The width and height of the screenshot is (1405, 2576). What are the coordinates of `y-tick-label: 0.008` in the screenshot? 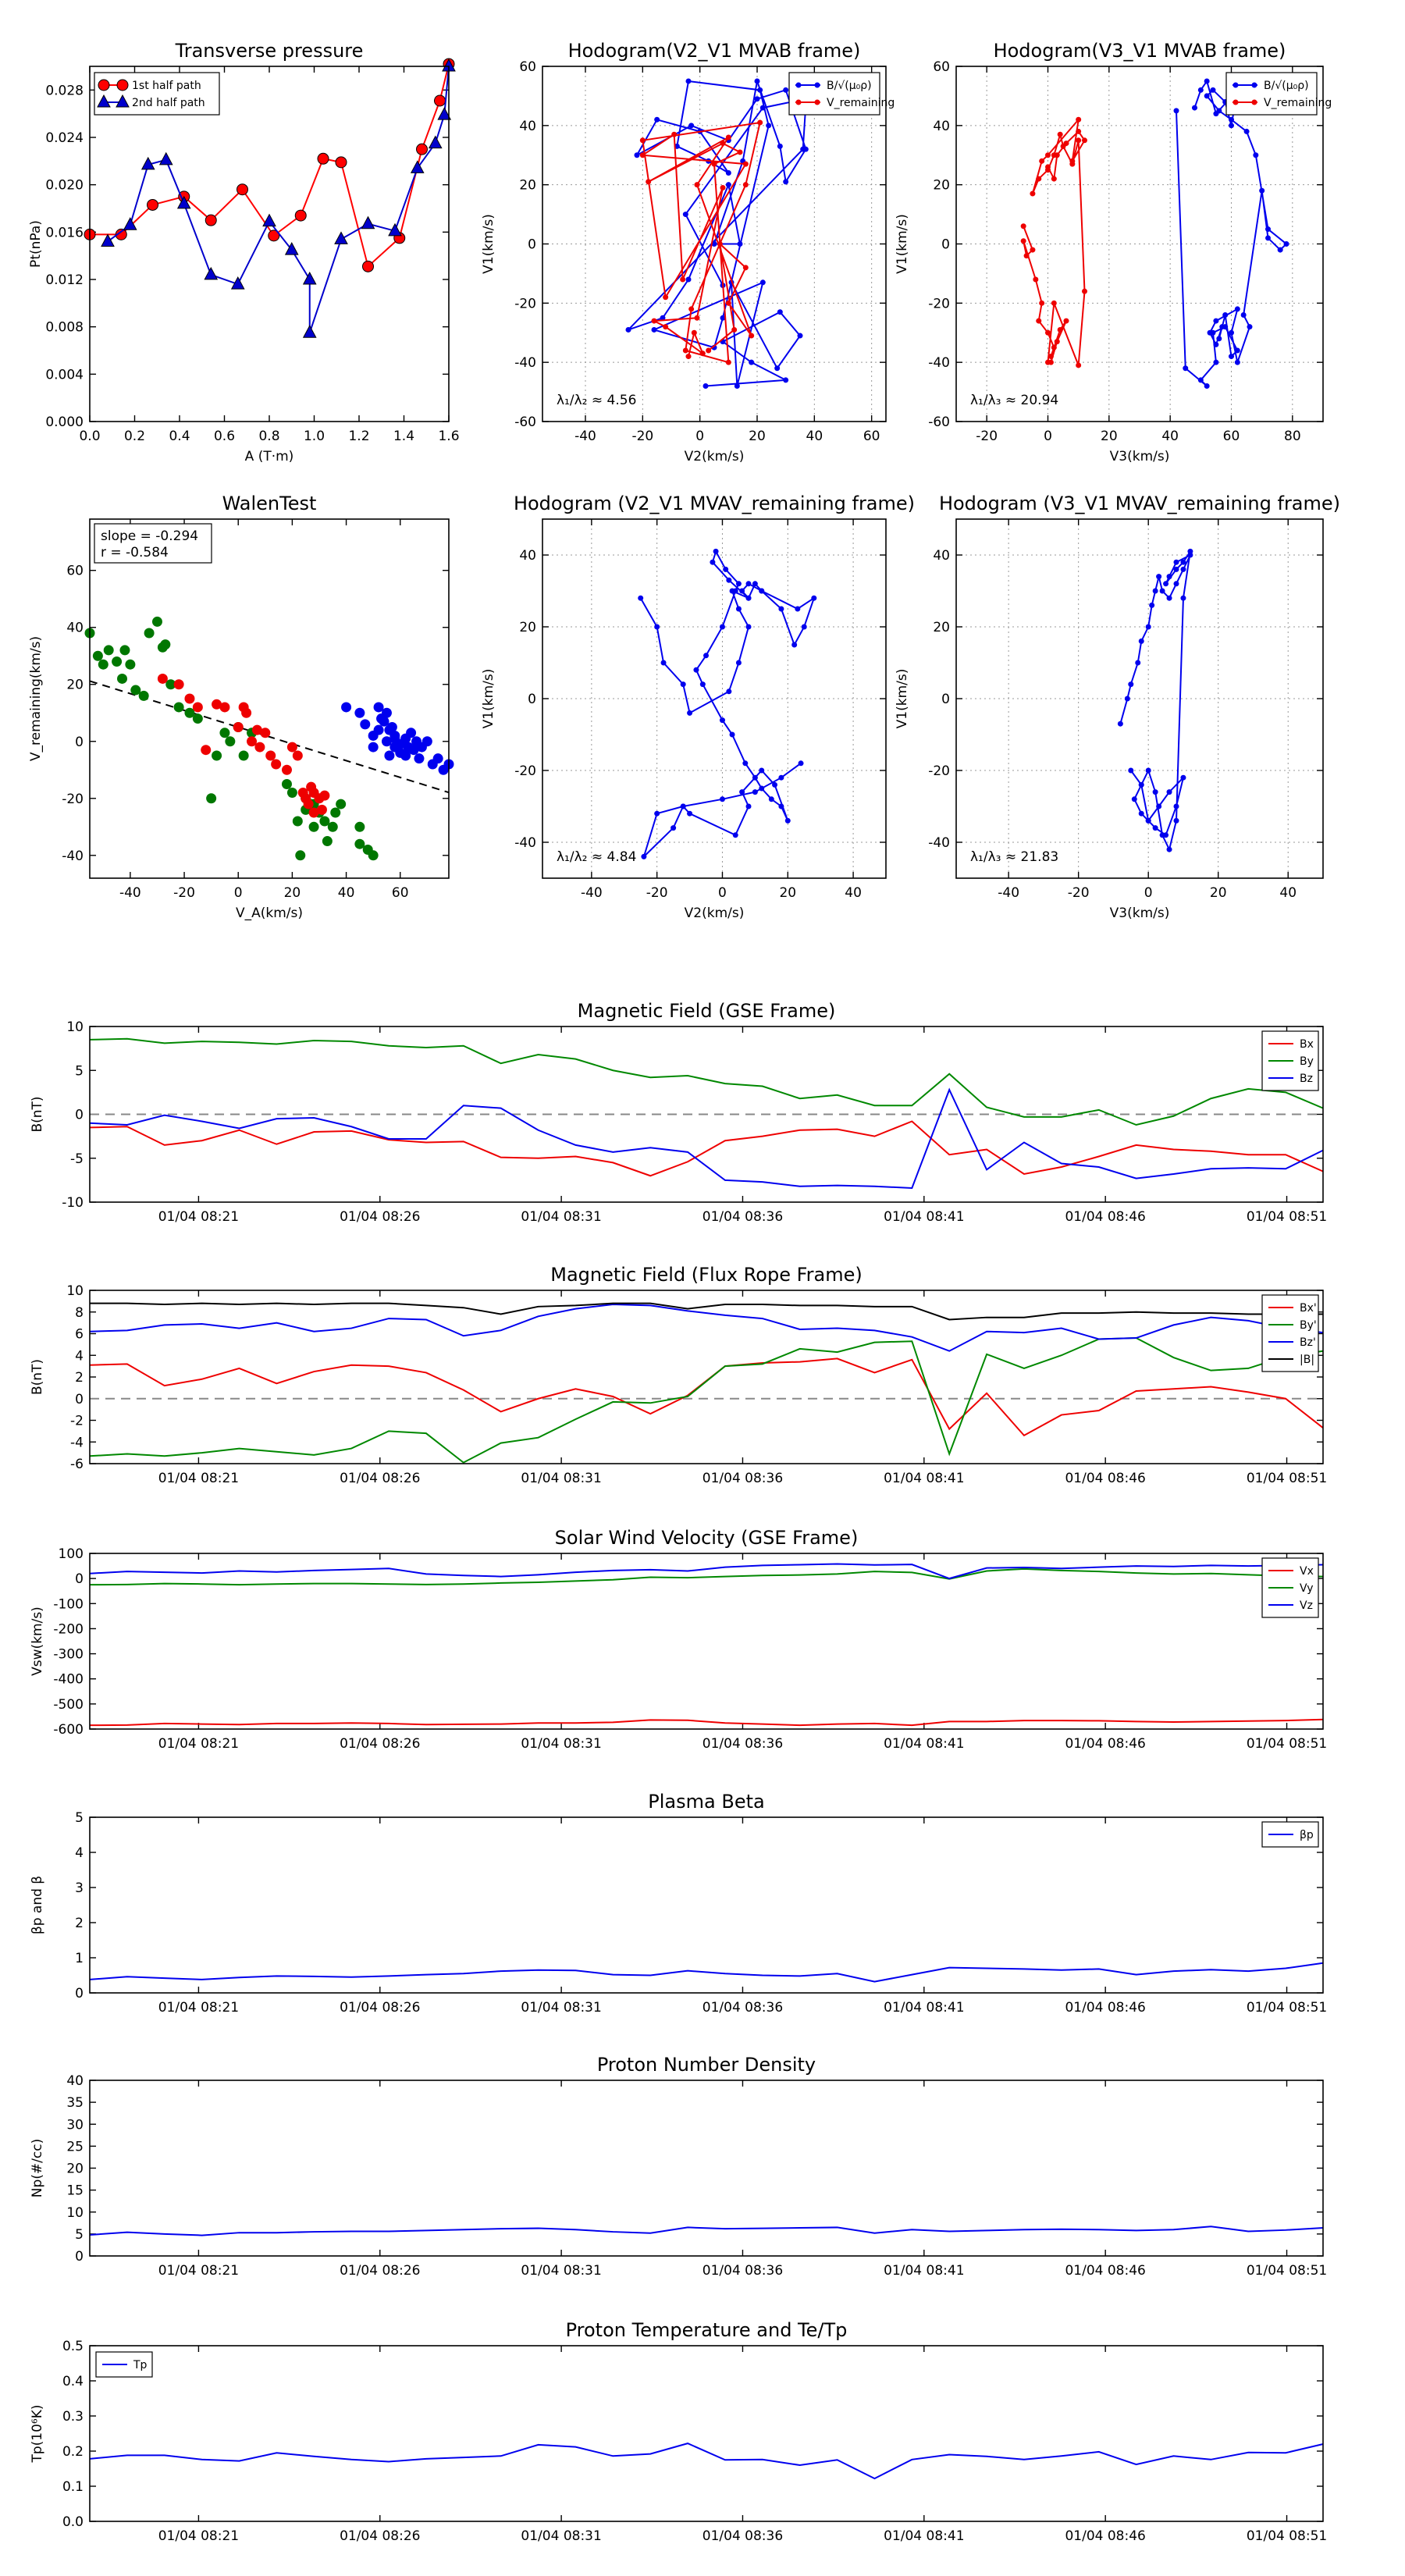 It's located at (64, 328).